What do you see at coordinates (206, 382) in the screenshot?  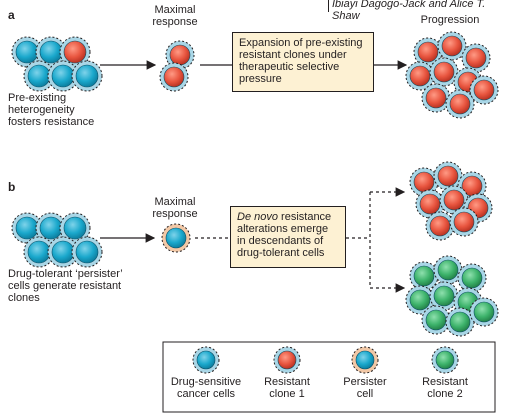 I see `legend-line: Drug-sensitive` at bounding box center [206, 382].